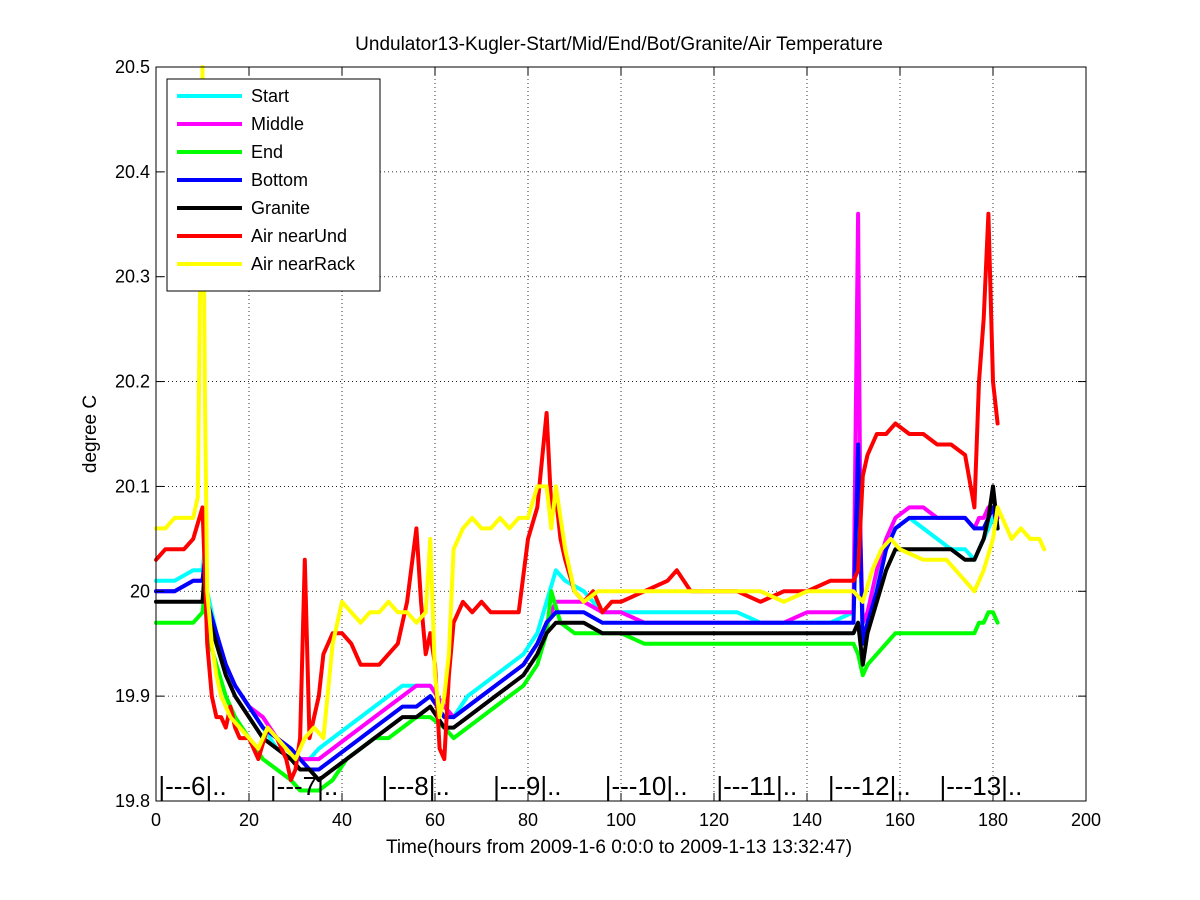 The height and width of the screenshot is (900, 1200). Describe the element at coordinates (621, 820) in the screenshot. I see `x-tick-label: 100` at that location.